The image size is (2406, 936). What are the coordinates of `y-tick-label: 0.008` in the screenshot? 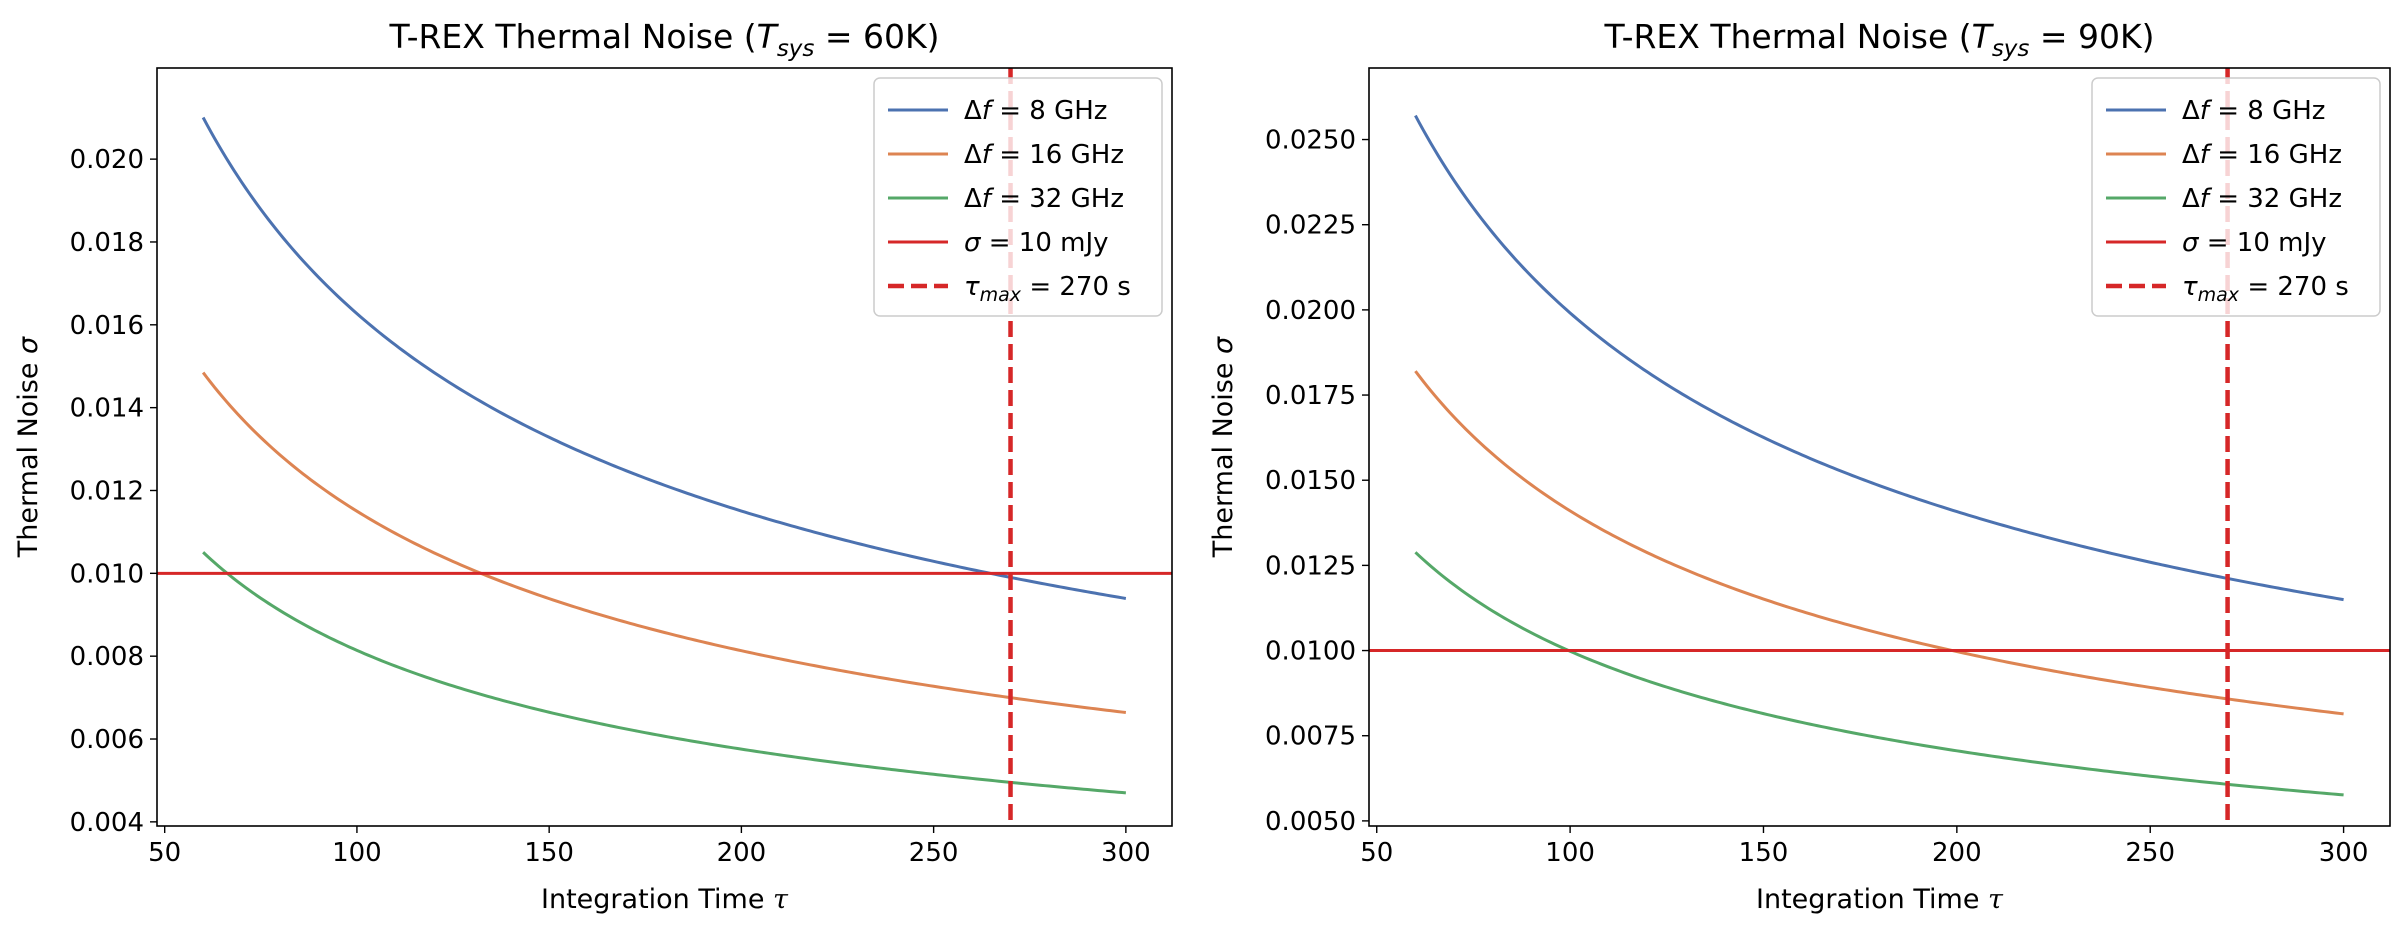 It's located at (107, 657).